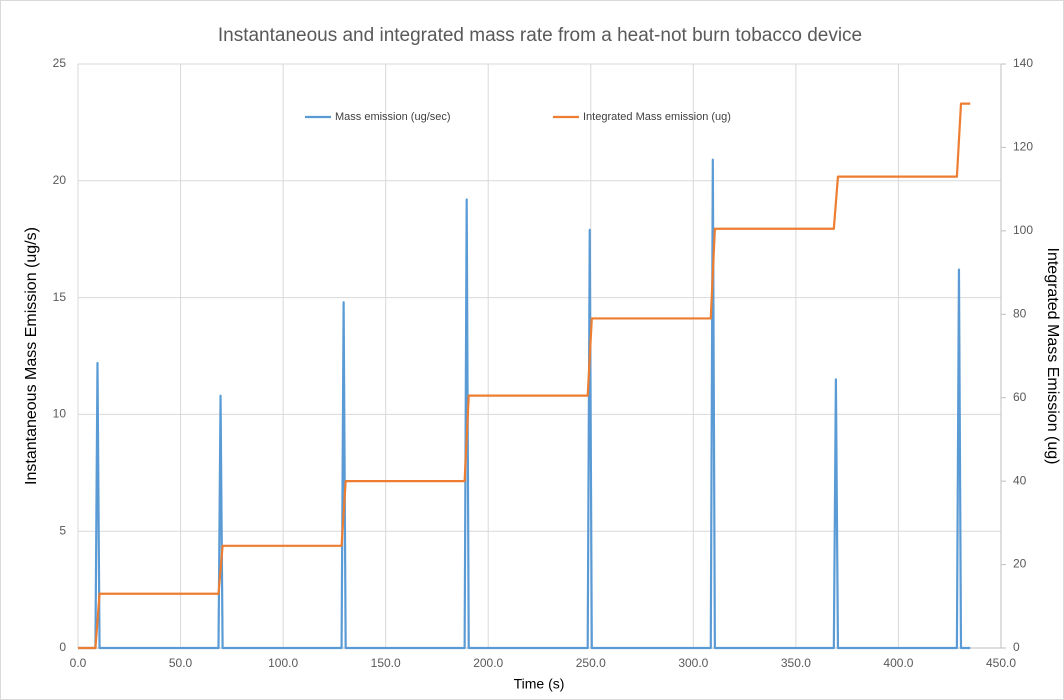 Image resolution: width=1064 pixels, height=700 pixels. I want to click on x-tick-label: 300.0, so click(693, 663).